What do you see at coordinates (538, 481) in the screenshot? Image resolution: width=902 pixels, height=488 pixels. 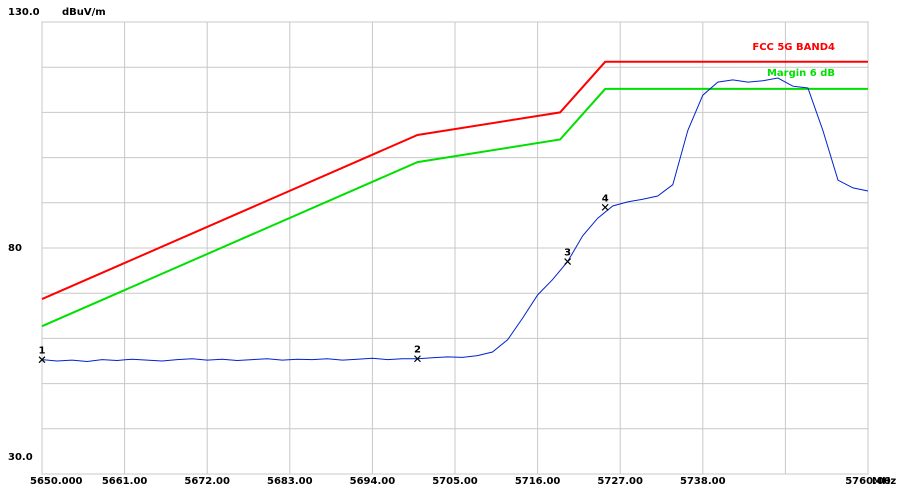 I see `x-tick-label: 5716.00` at bounding box center [538, 481].